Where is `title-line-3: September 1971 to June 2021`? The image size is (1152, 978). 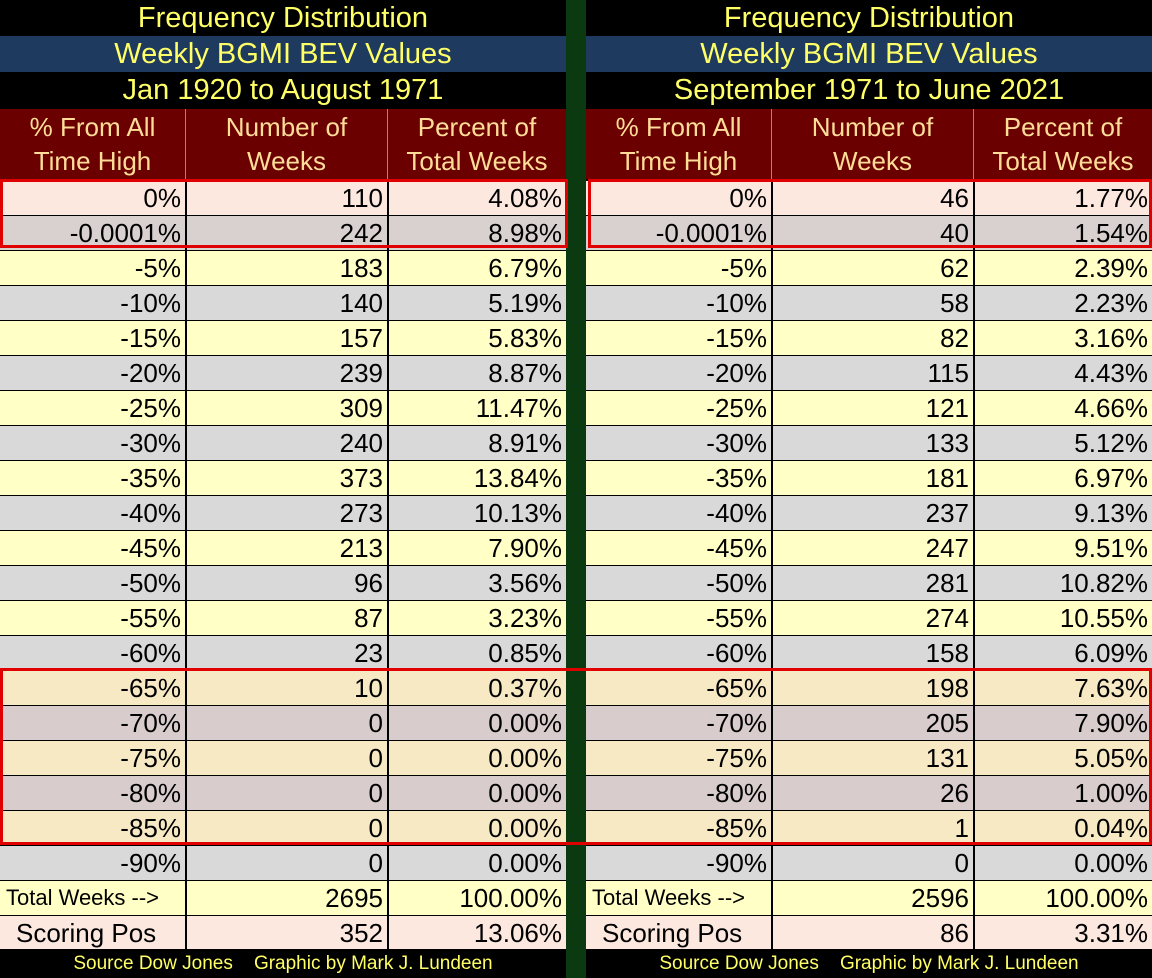
title-line-3: September 1971 to June 2021 is located at coordinates (869, 90).